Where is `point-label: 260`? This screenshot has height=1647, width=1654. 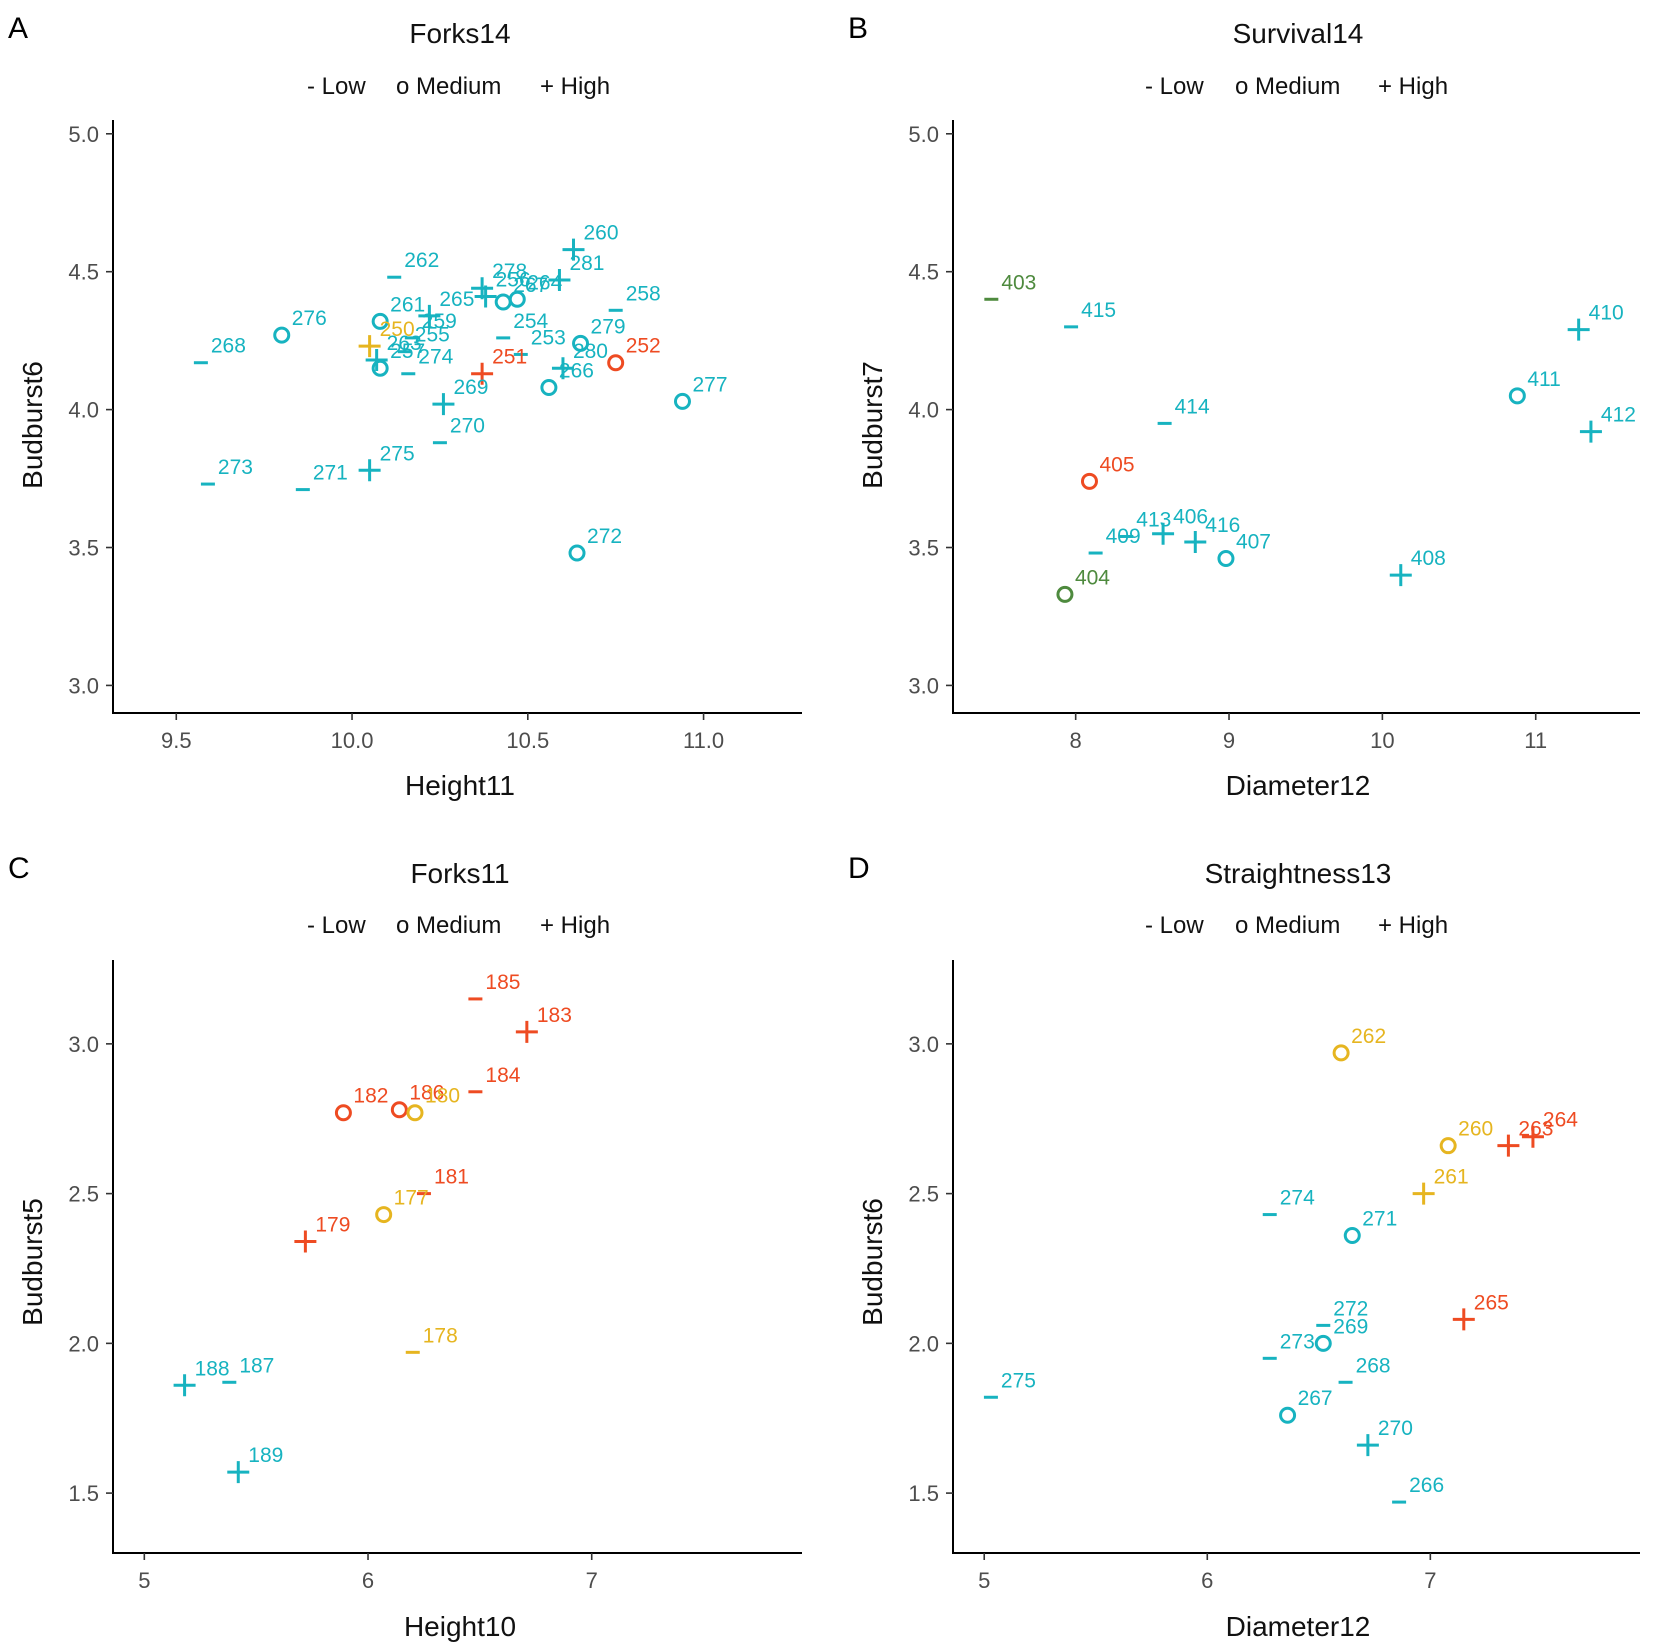 point-label: 260 is located at coordinates (601, 233).